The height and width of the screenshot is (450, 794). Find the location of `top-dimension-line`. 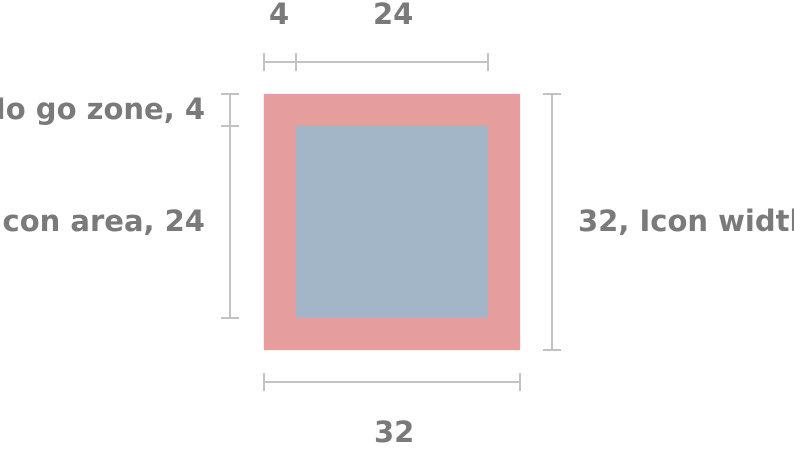

top-dimension-line is located at coordinates (376, 62).